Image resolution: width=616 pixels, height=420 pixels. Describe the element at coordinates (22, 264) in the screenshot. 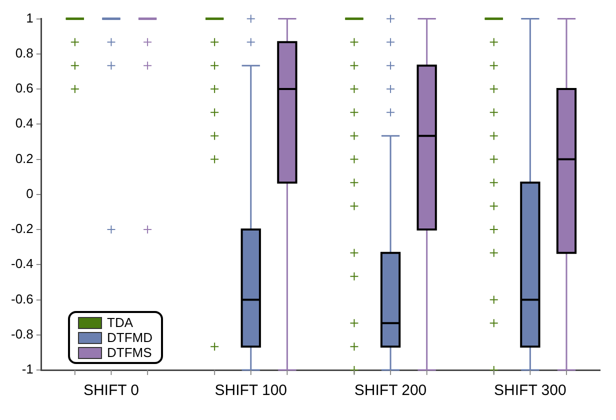

I see `y-tick-label: -0.4` at that location.